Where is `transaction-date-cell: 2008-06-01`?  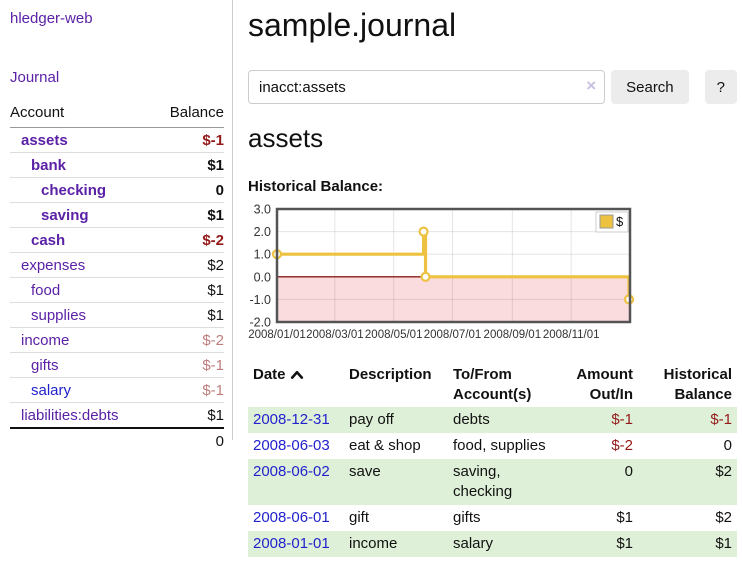 transaction-date-cell: 2008-06-01 is located at coordinates (296, 518).